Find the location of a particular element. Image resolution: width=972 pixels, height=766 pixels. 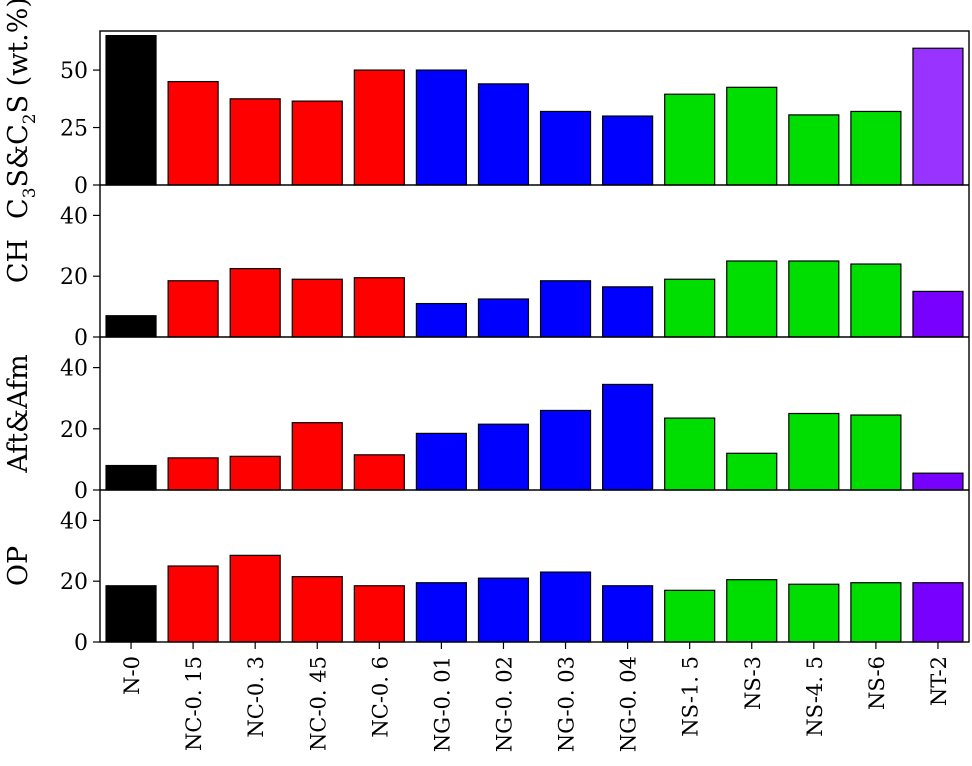

x-tick-label: N-0 is located at coordinates (132, 675).